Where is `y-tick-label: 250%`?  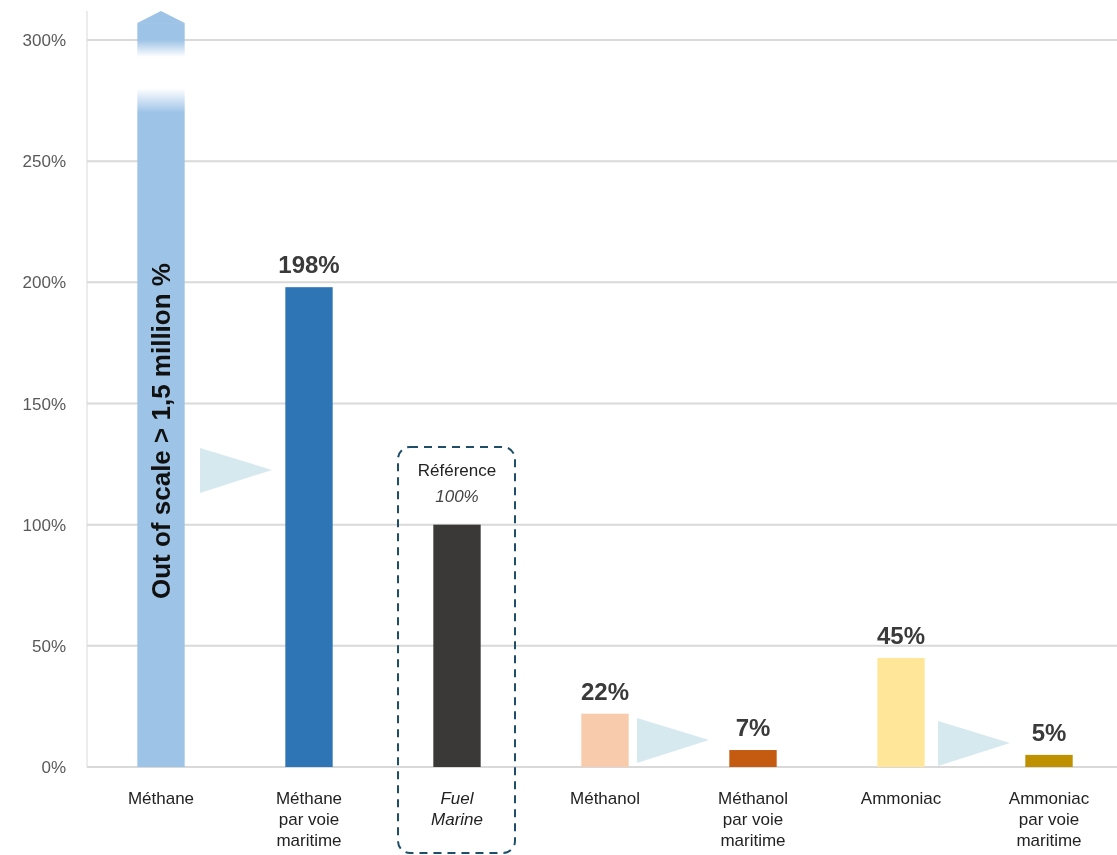
y-tick-label: 250% is located at coordinates (44, 162).